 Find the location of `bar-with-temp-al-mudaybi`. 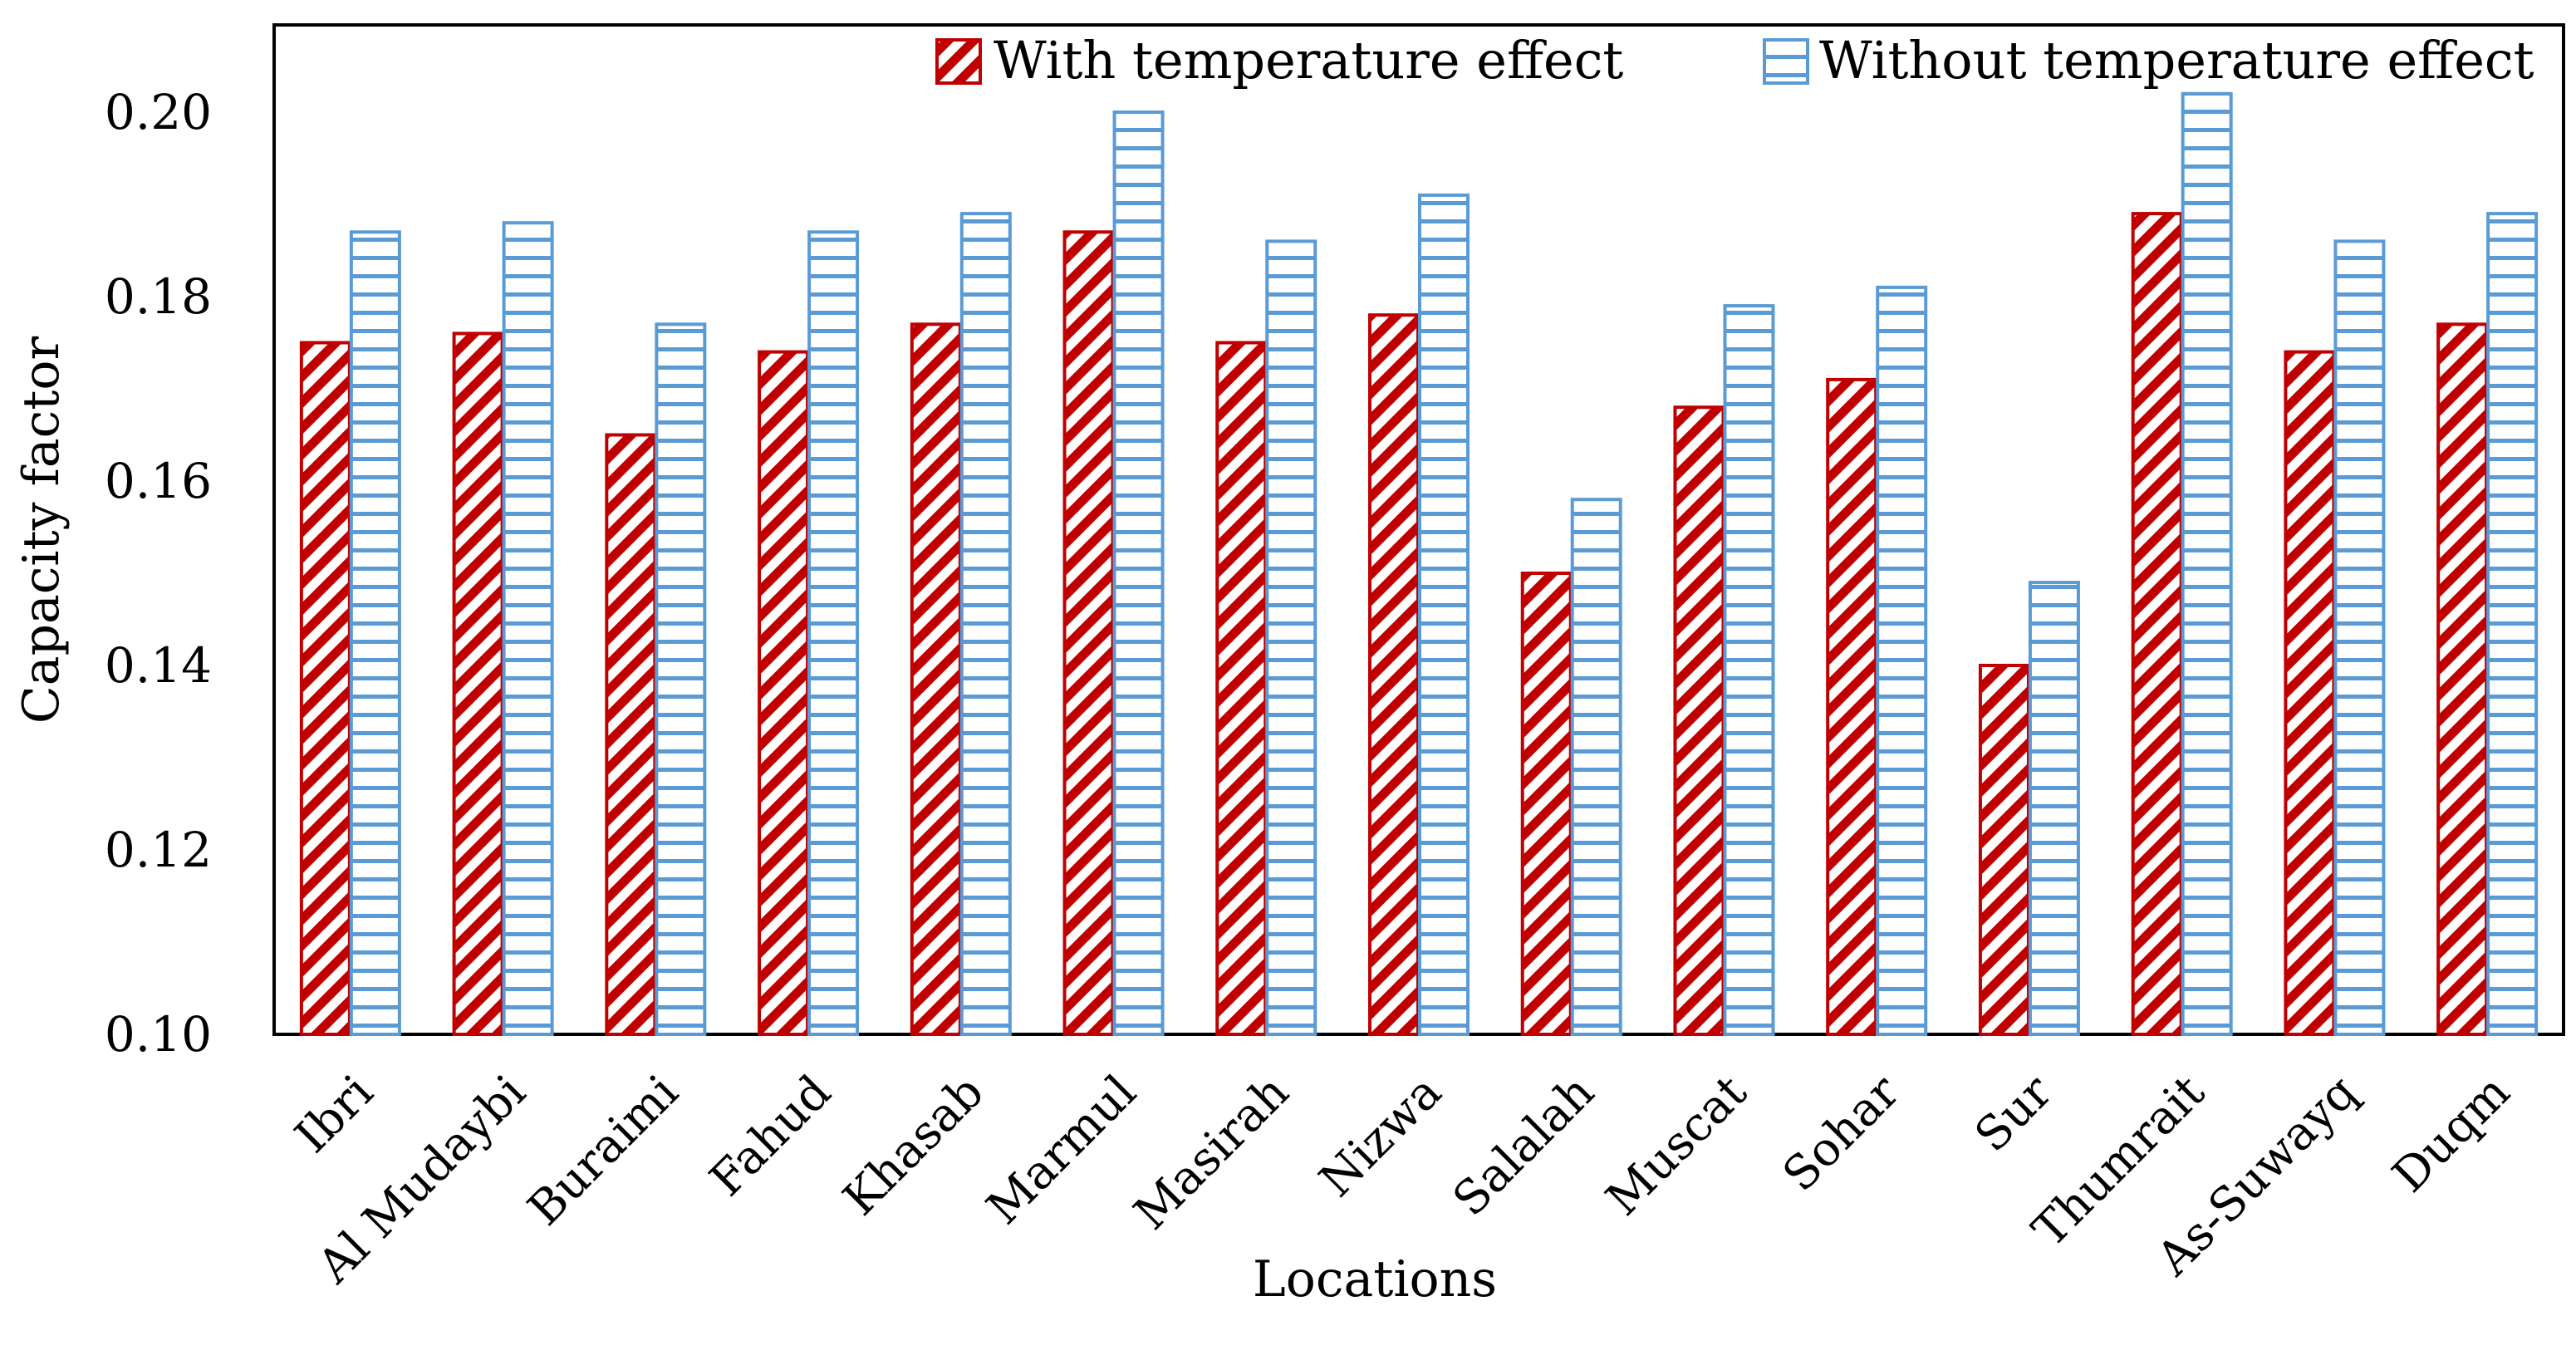

bar-with-temp-al-mudaybi is located at coordinates (478, 683).